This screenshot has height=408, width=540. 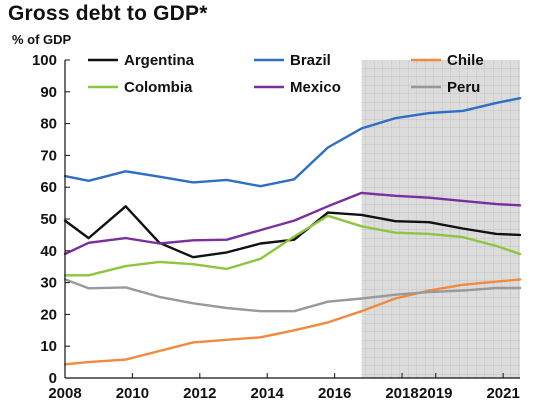 I want to click on legend-label: Mexico, so click(x=315, y=87).